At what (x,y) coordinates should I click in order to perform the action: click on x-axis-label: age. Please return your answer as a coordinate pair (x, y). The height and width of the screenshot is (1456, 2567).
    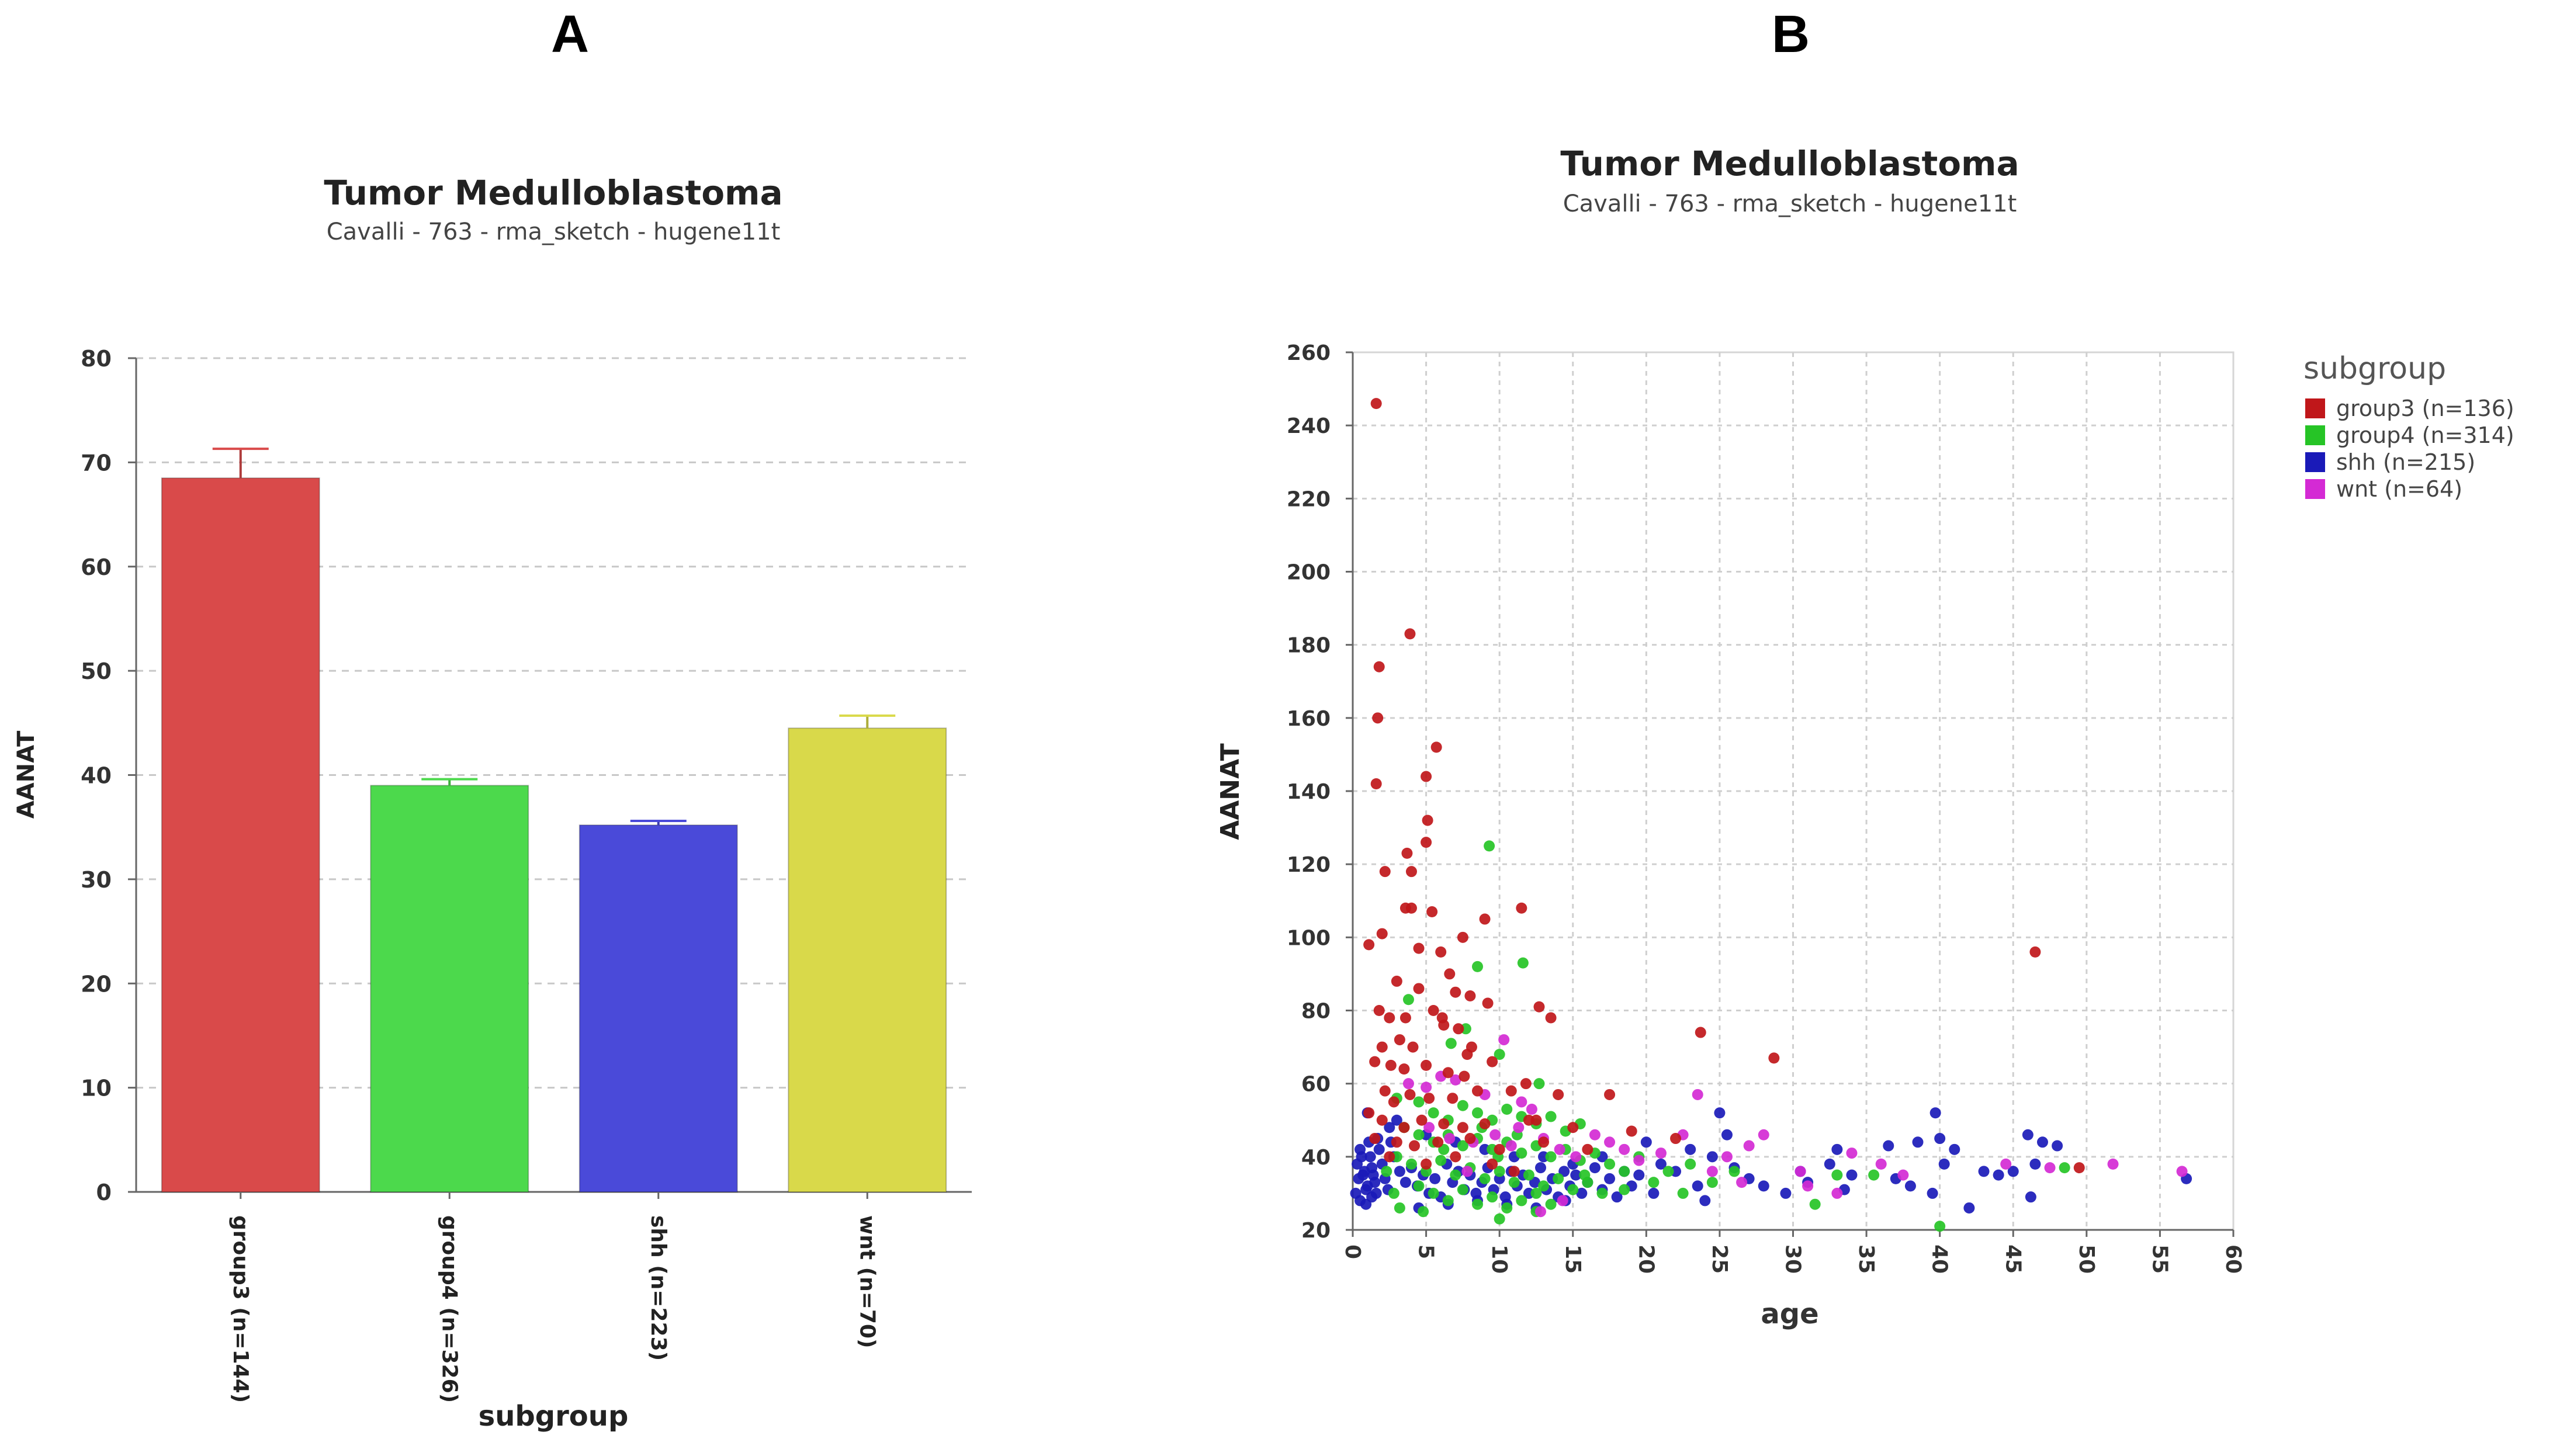
    Looking at the image, I should click on (1789, 1314).